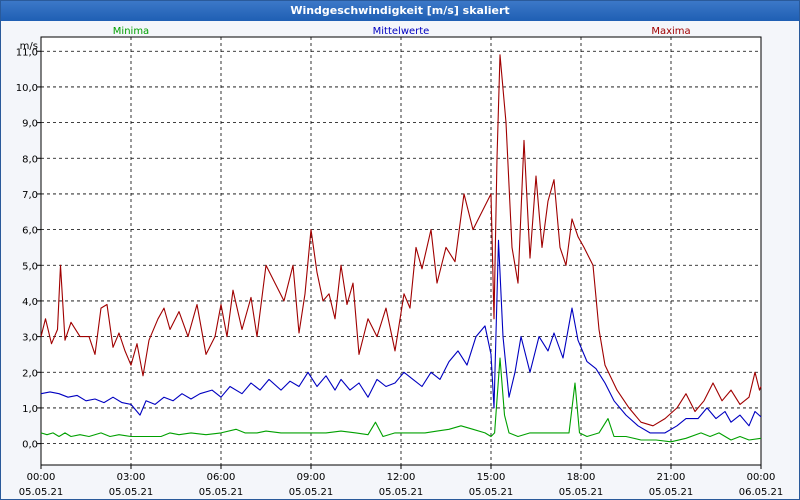 Image resolution: width=800 pixels, height=500 pixels. Describe the element at coordinates (30, 338) in the screenshot. I see `y-tick-label: 3,0` at that location.